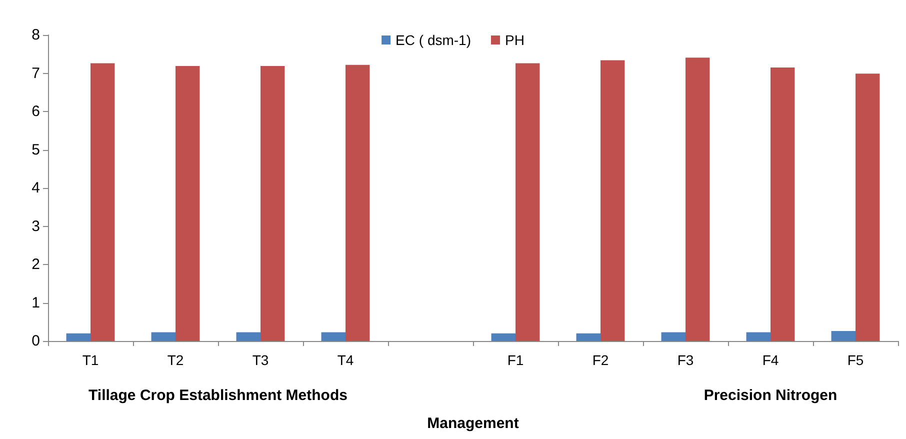  I want to click on x-tick-label: F2, so click(600, 360).